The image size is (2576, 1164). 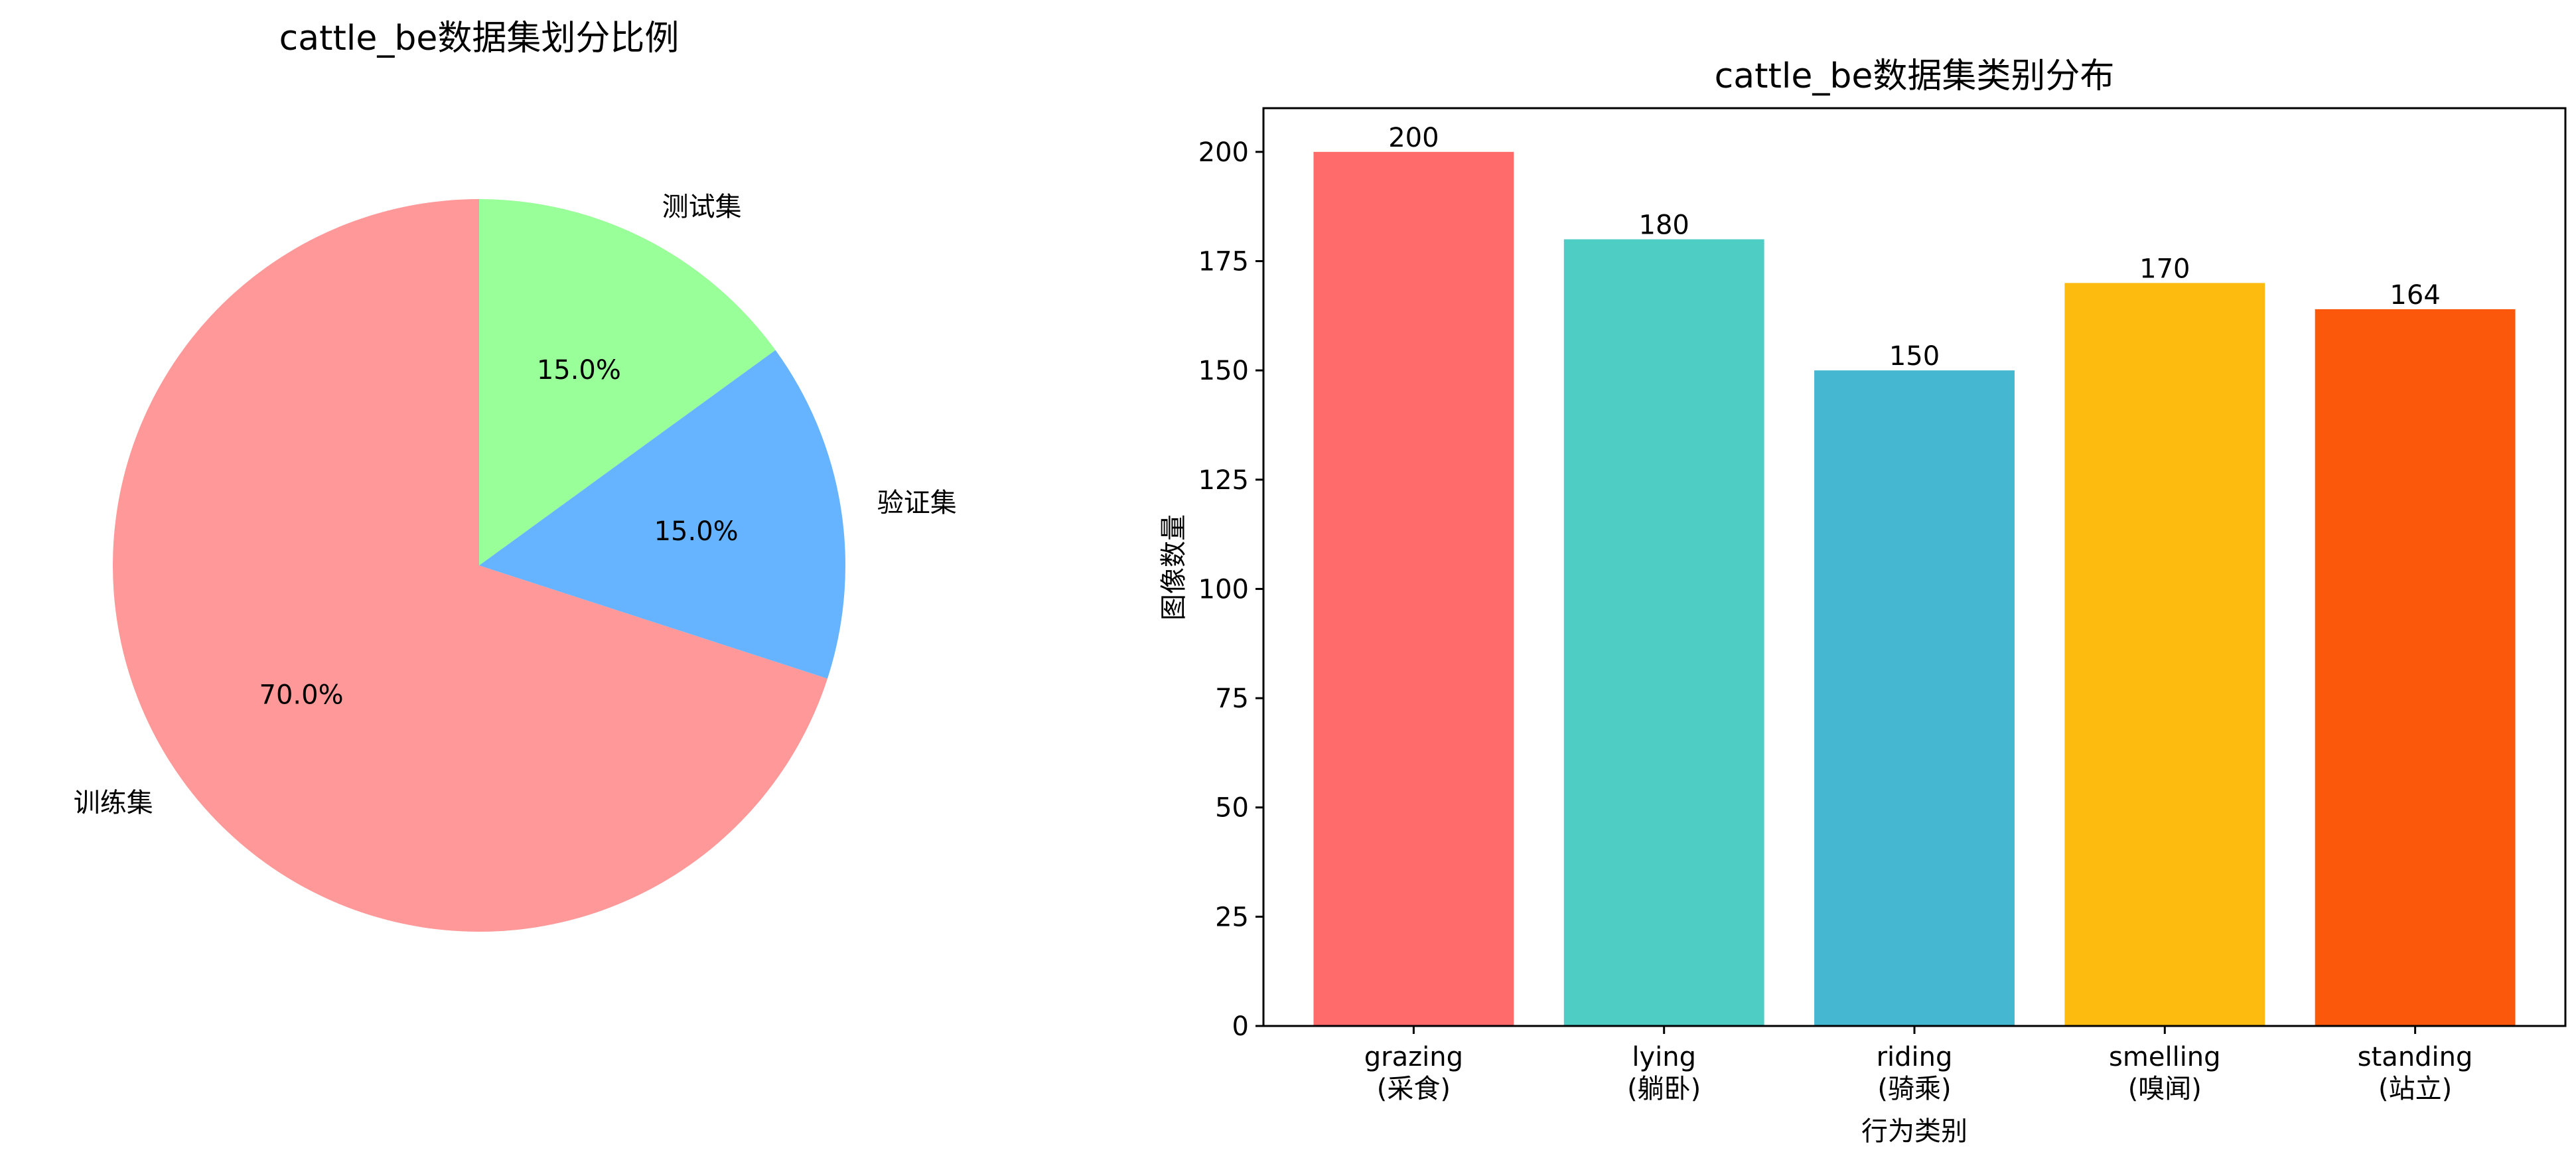 What do you see at coordinates (2165, 1073) in the screenshot?
I see `x-tick-label-3: smelling (嗅闻)` at bounding box center [2165, 1073].